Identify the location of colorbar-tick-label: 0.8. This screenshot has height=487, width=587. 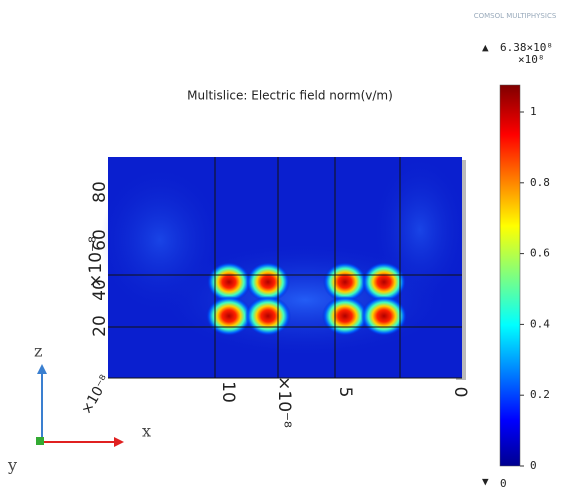
(540, 182).